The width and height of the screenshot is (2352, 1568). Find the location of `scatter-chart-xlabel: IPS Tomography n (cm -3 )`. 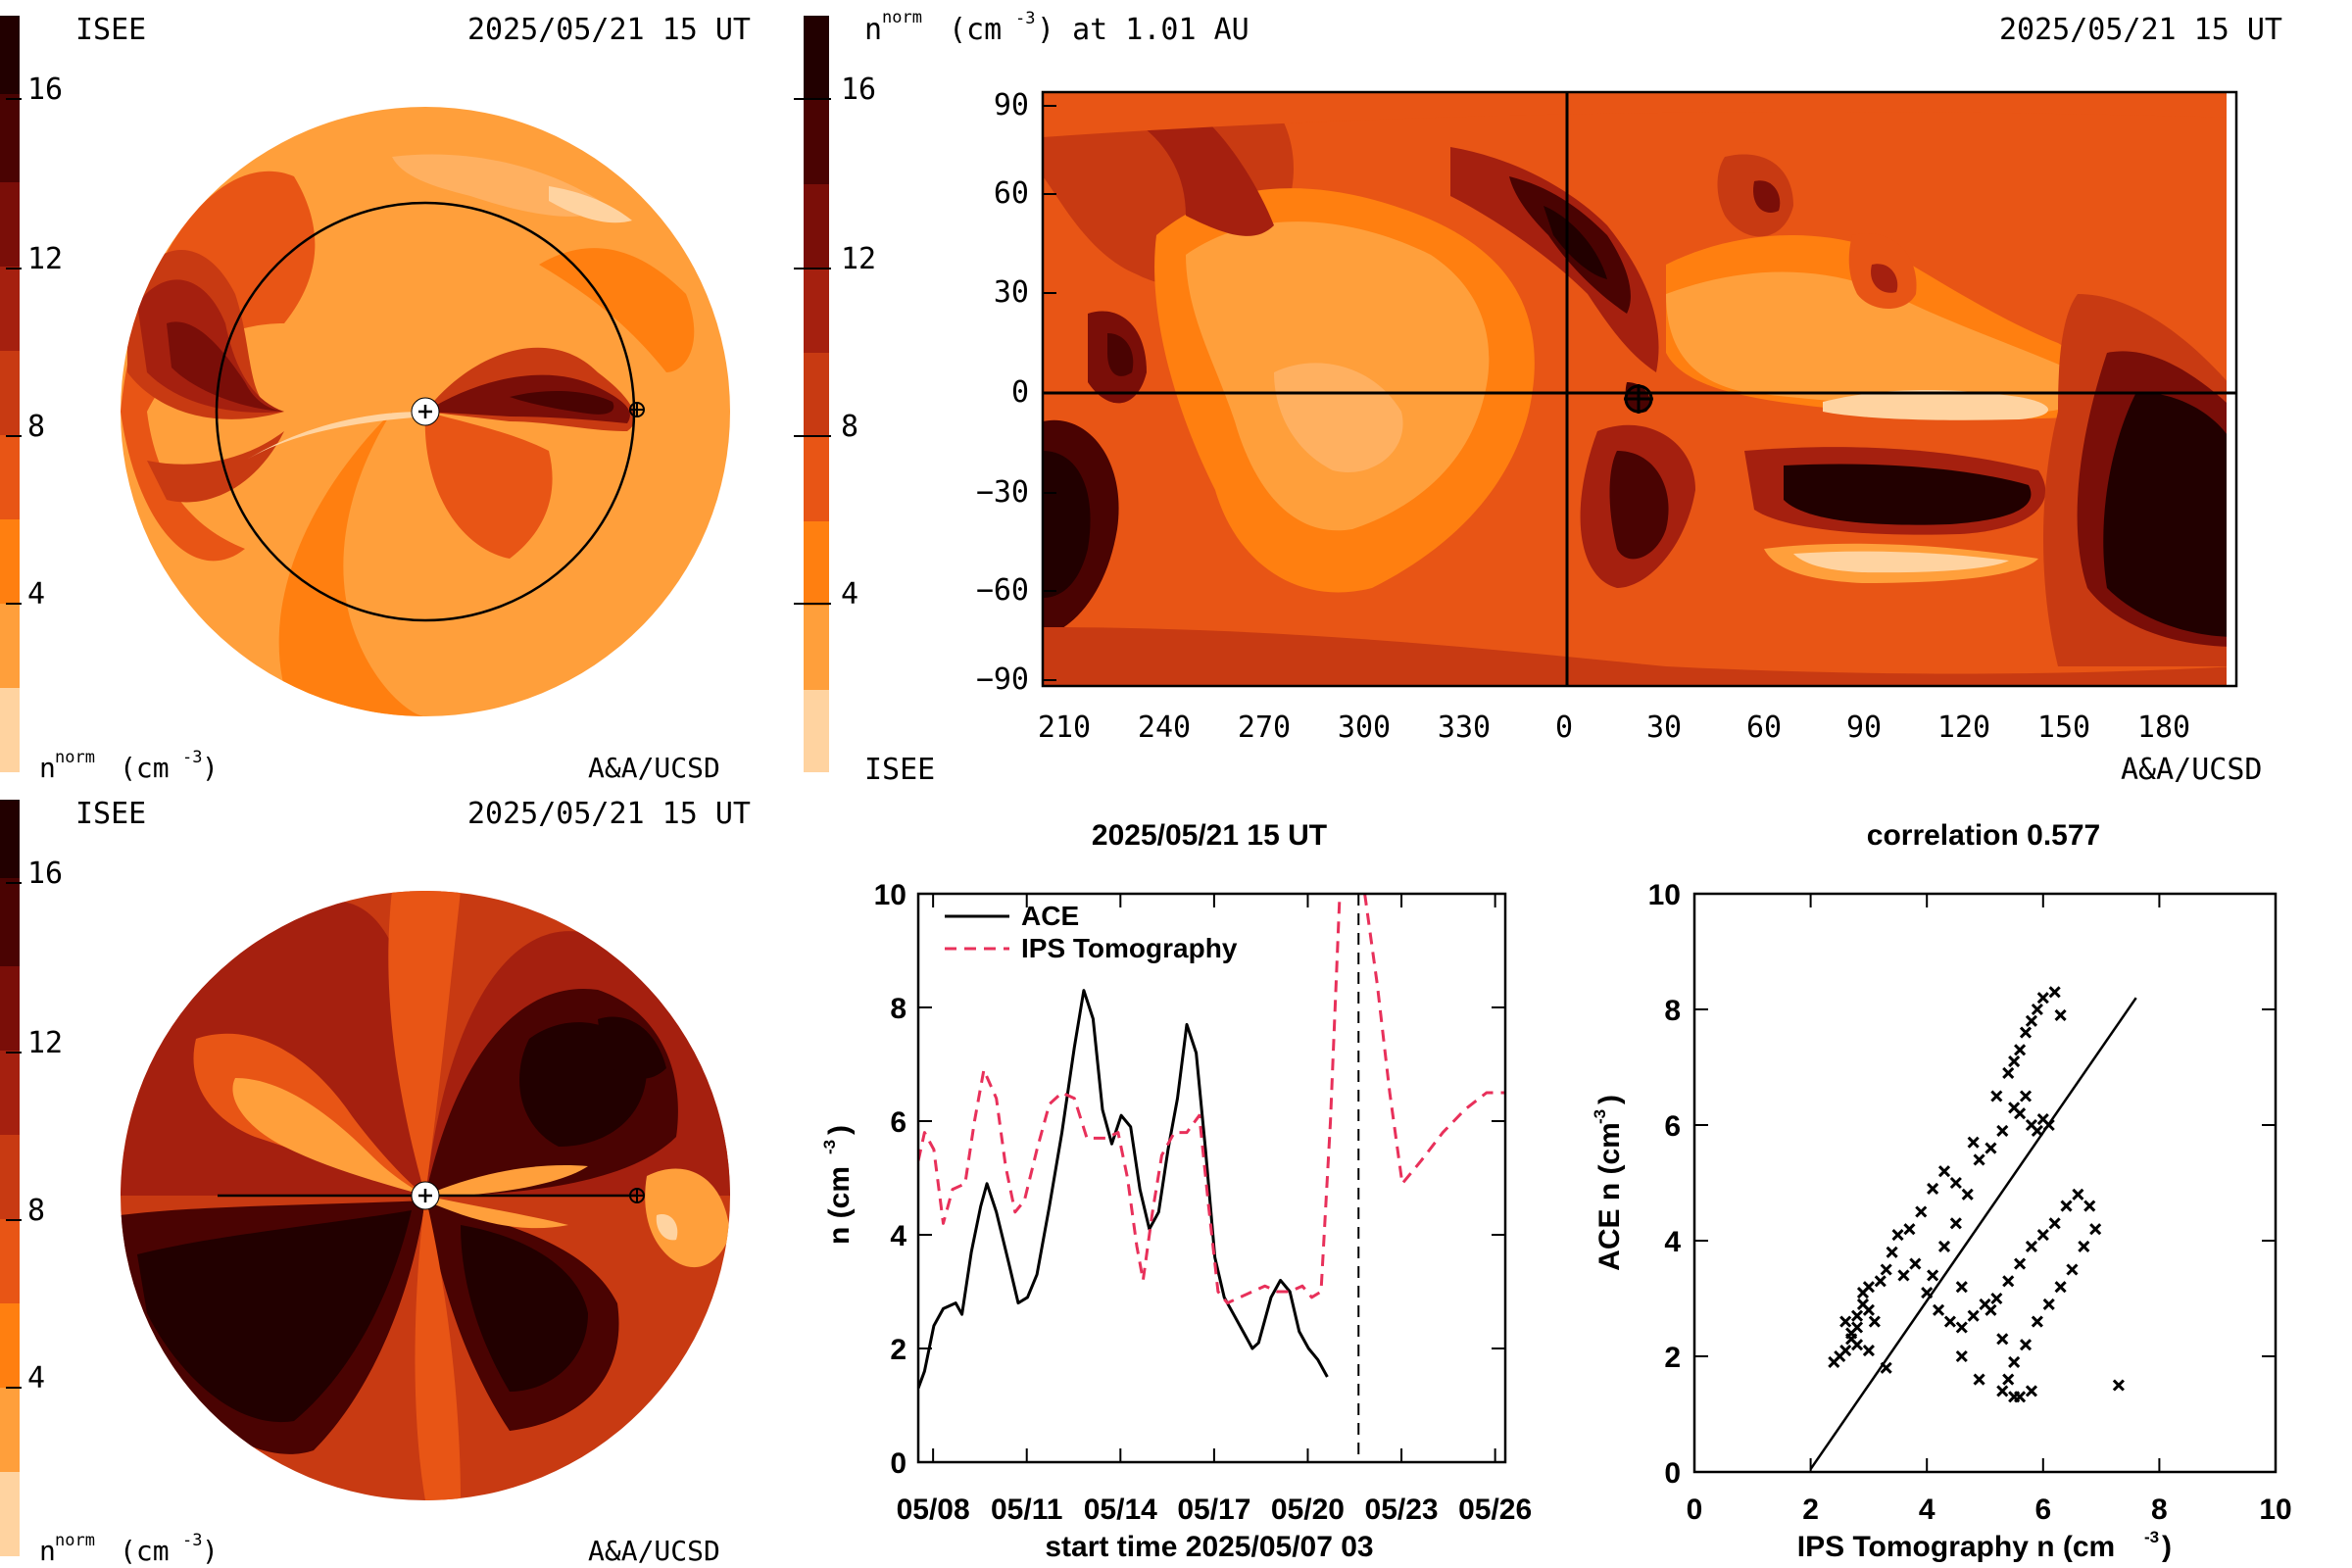

scatter-chart-xlabel: IPS Tomography n (cm -3 ) is located at coordinates (1984, 1545).